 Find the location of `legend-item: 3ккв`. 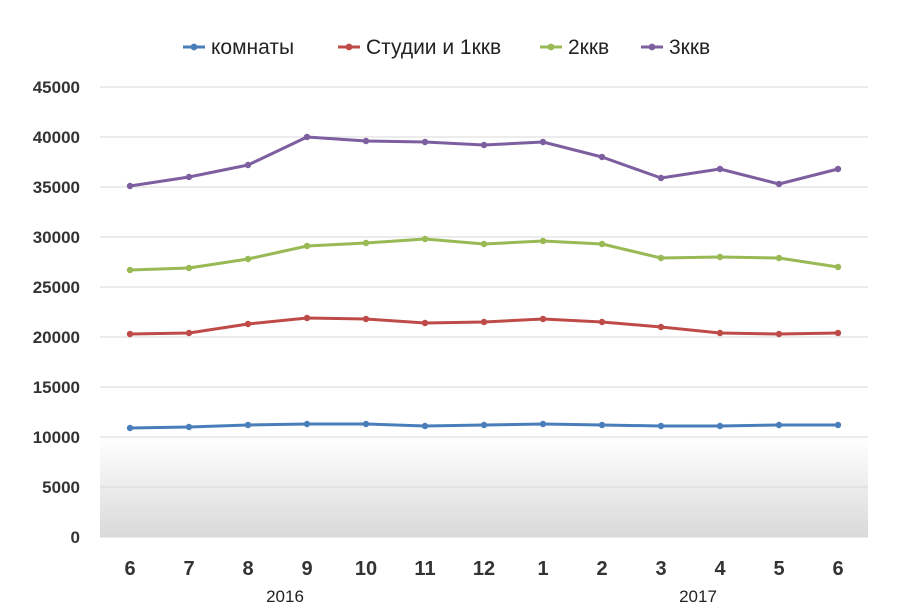

legend-item: 3ккв is located at coordinates (675, 47).